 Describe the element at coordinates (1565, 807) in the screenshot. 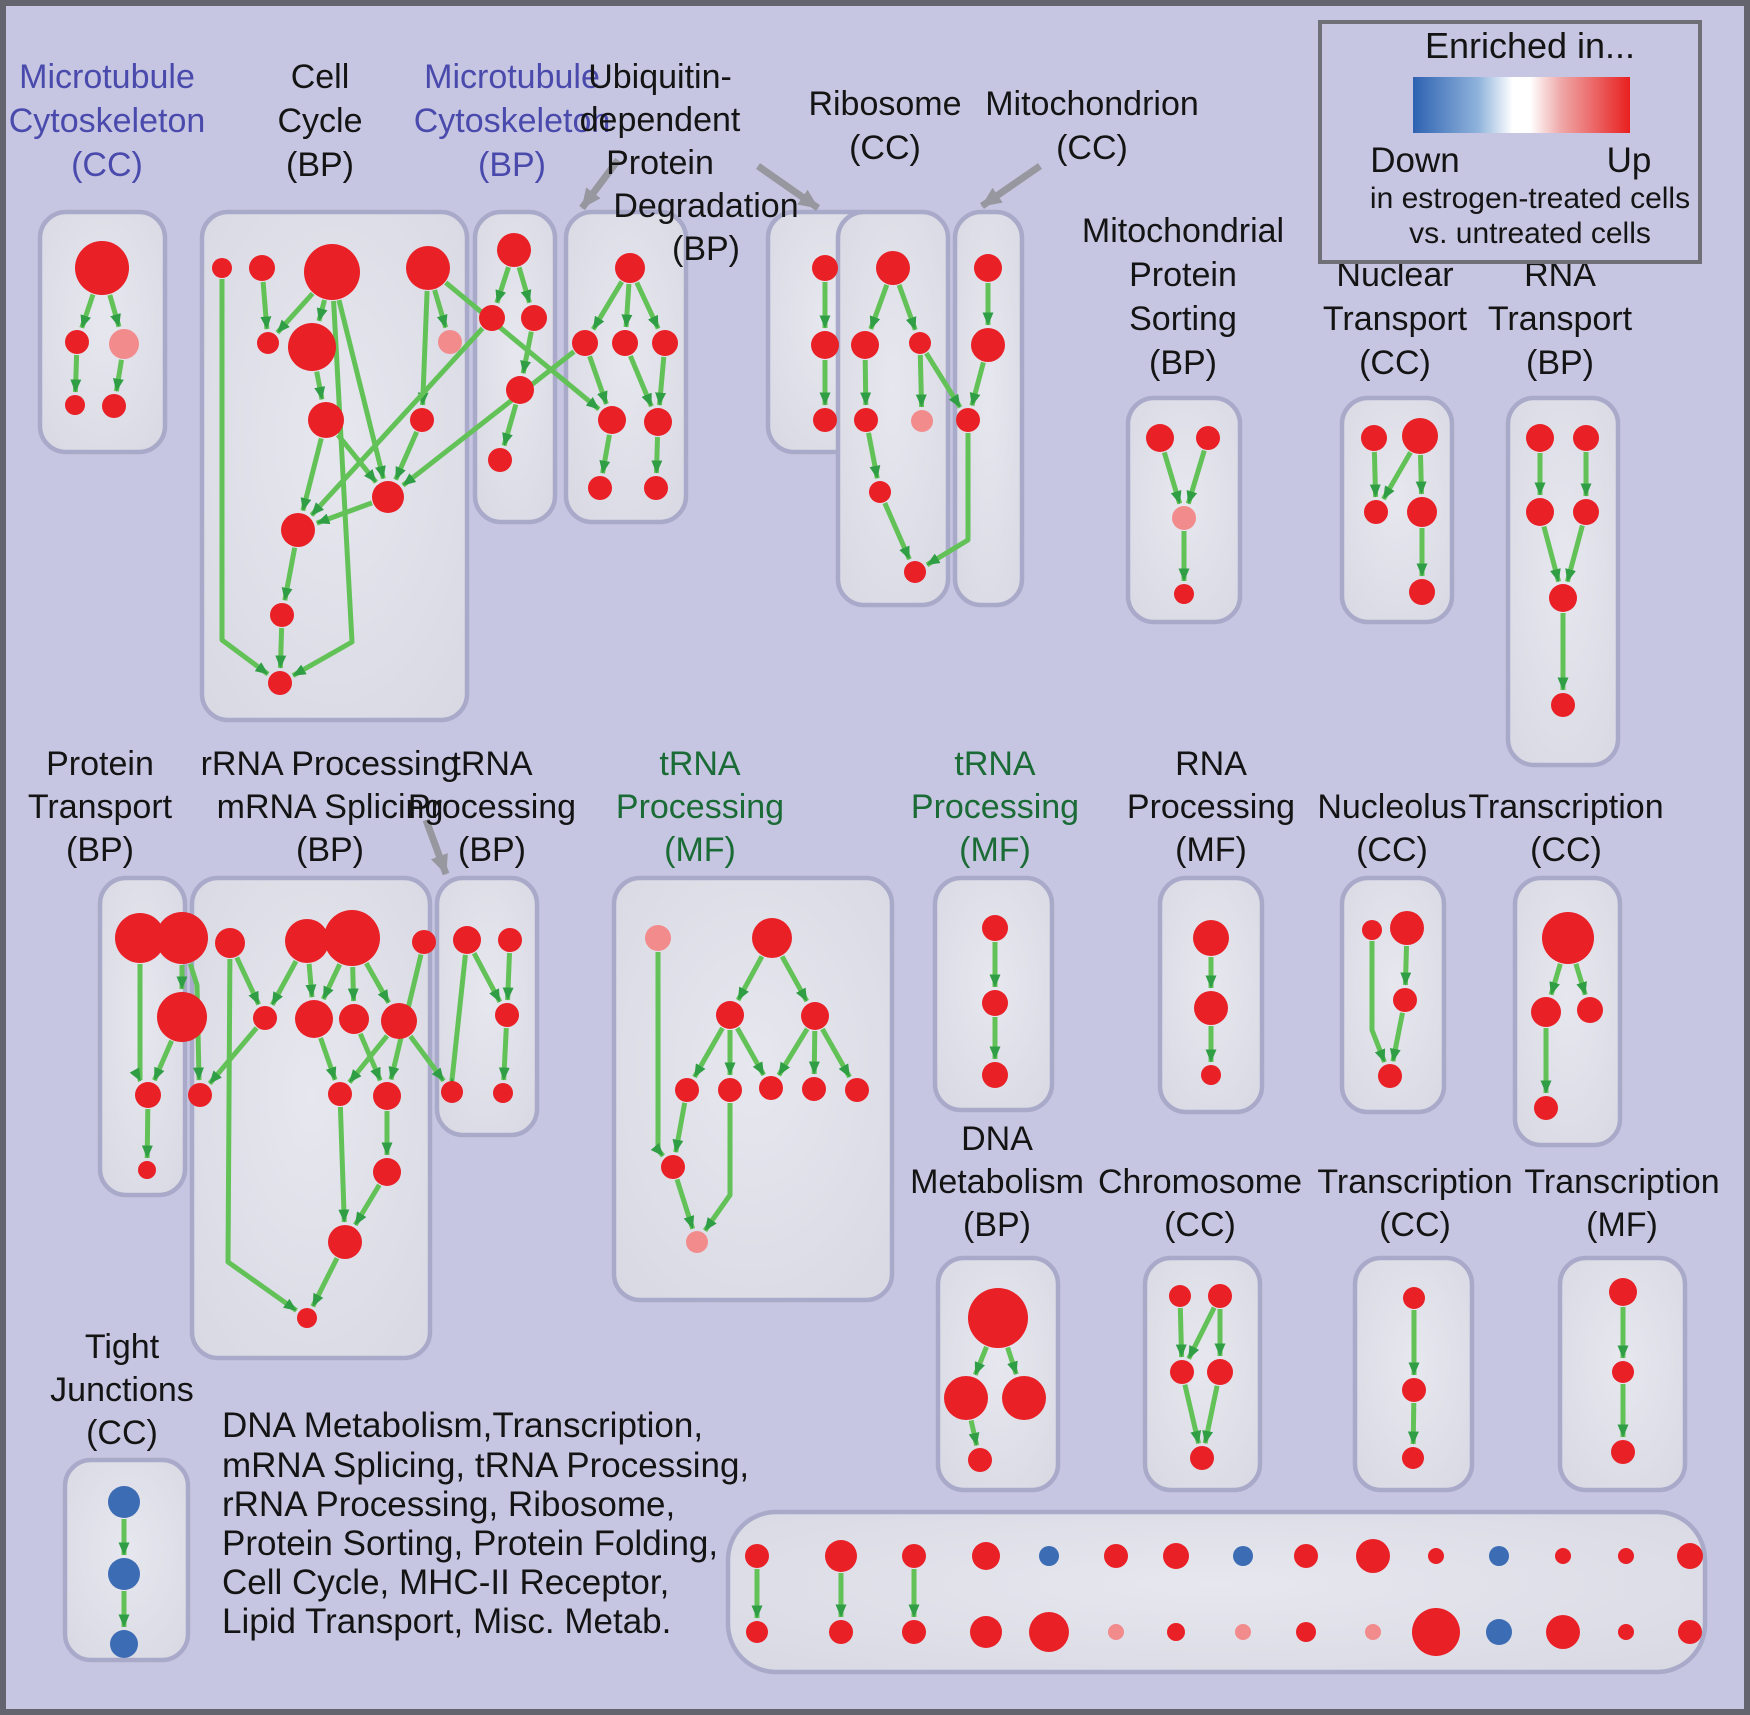

I see `cluster-label-transcription-cc-mid: Transcription` at that location.